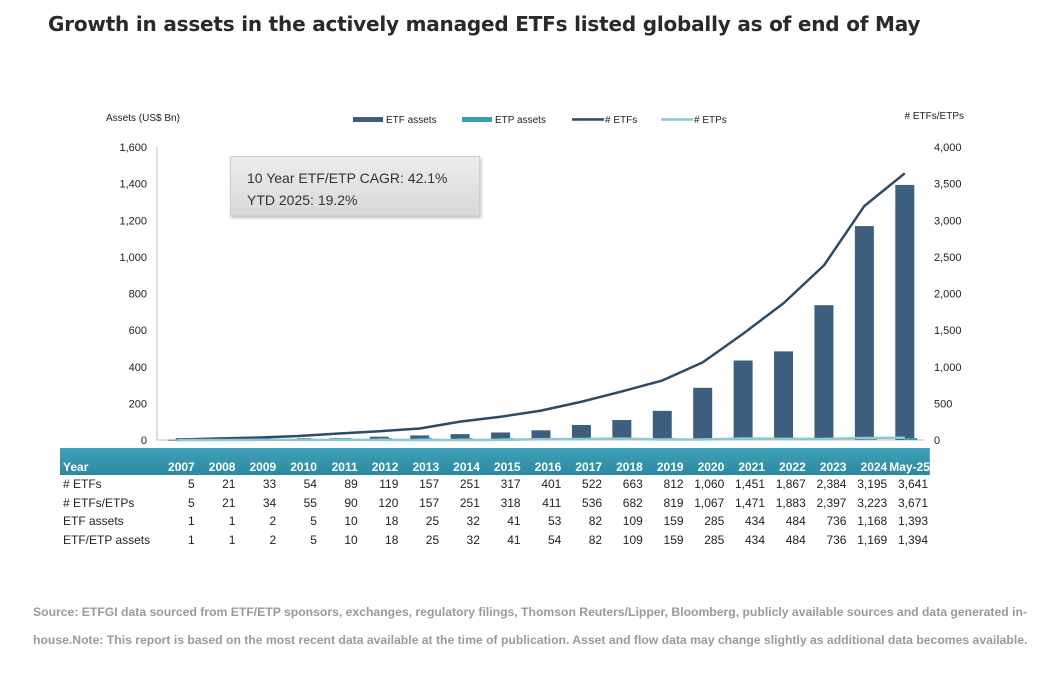  What do you see at coordinates (510, 502) in the screenshot?
I see `table-cell: 318` at bounding box center [510, 502].